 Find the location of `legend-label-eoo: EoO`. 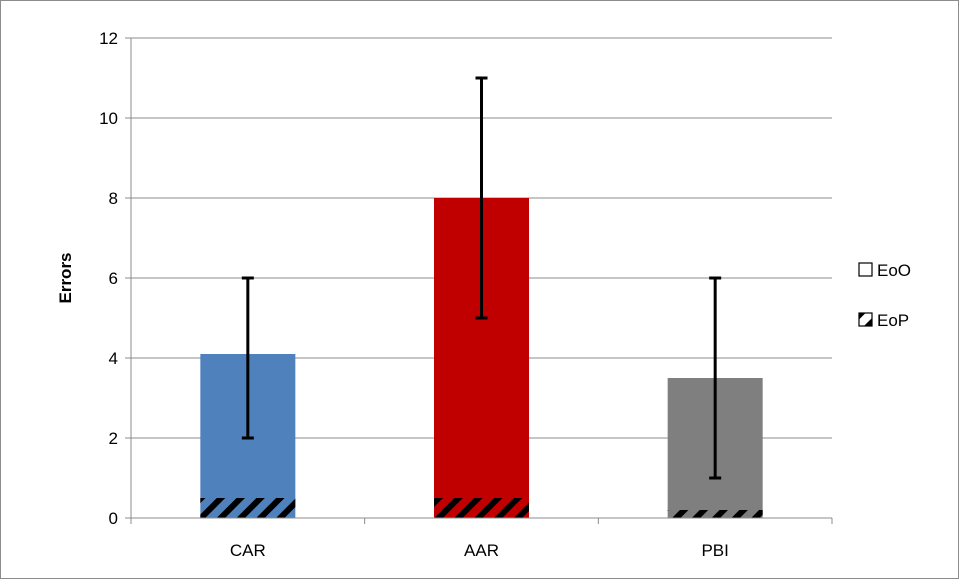

legend-label-eoo: EoO is located at coordinates (894, 270).